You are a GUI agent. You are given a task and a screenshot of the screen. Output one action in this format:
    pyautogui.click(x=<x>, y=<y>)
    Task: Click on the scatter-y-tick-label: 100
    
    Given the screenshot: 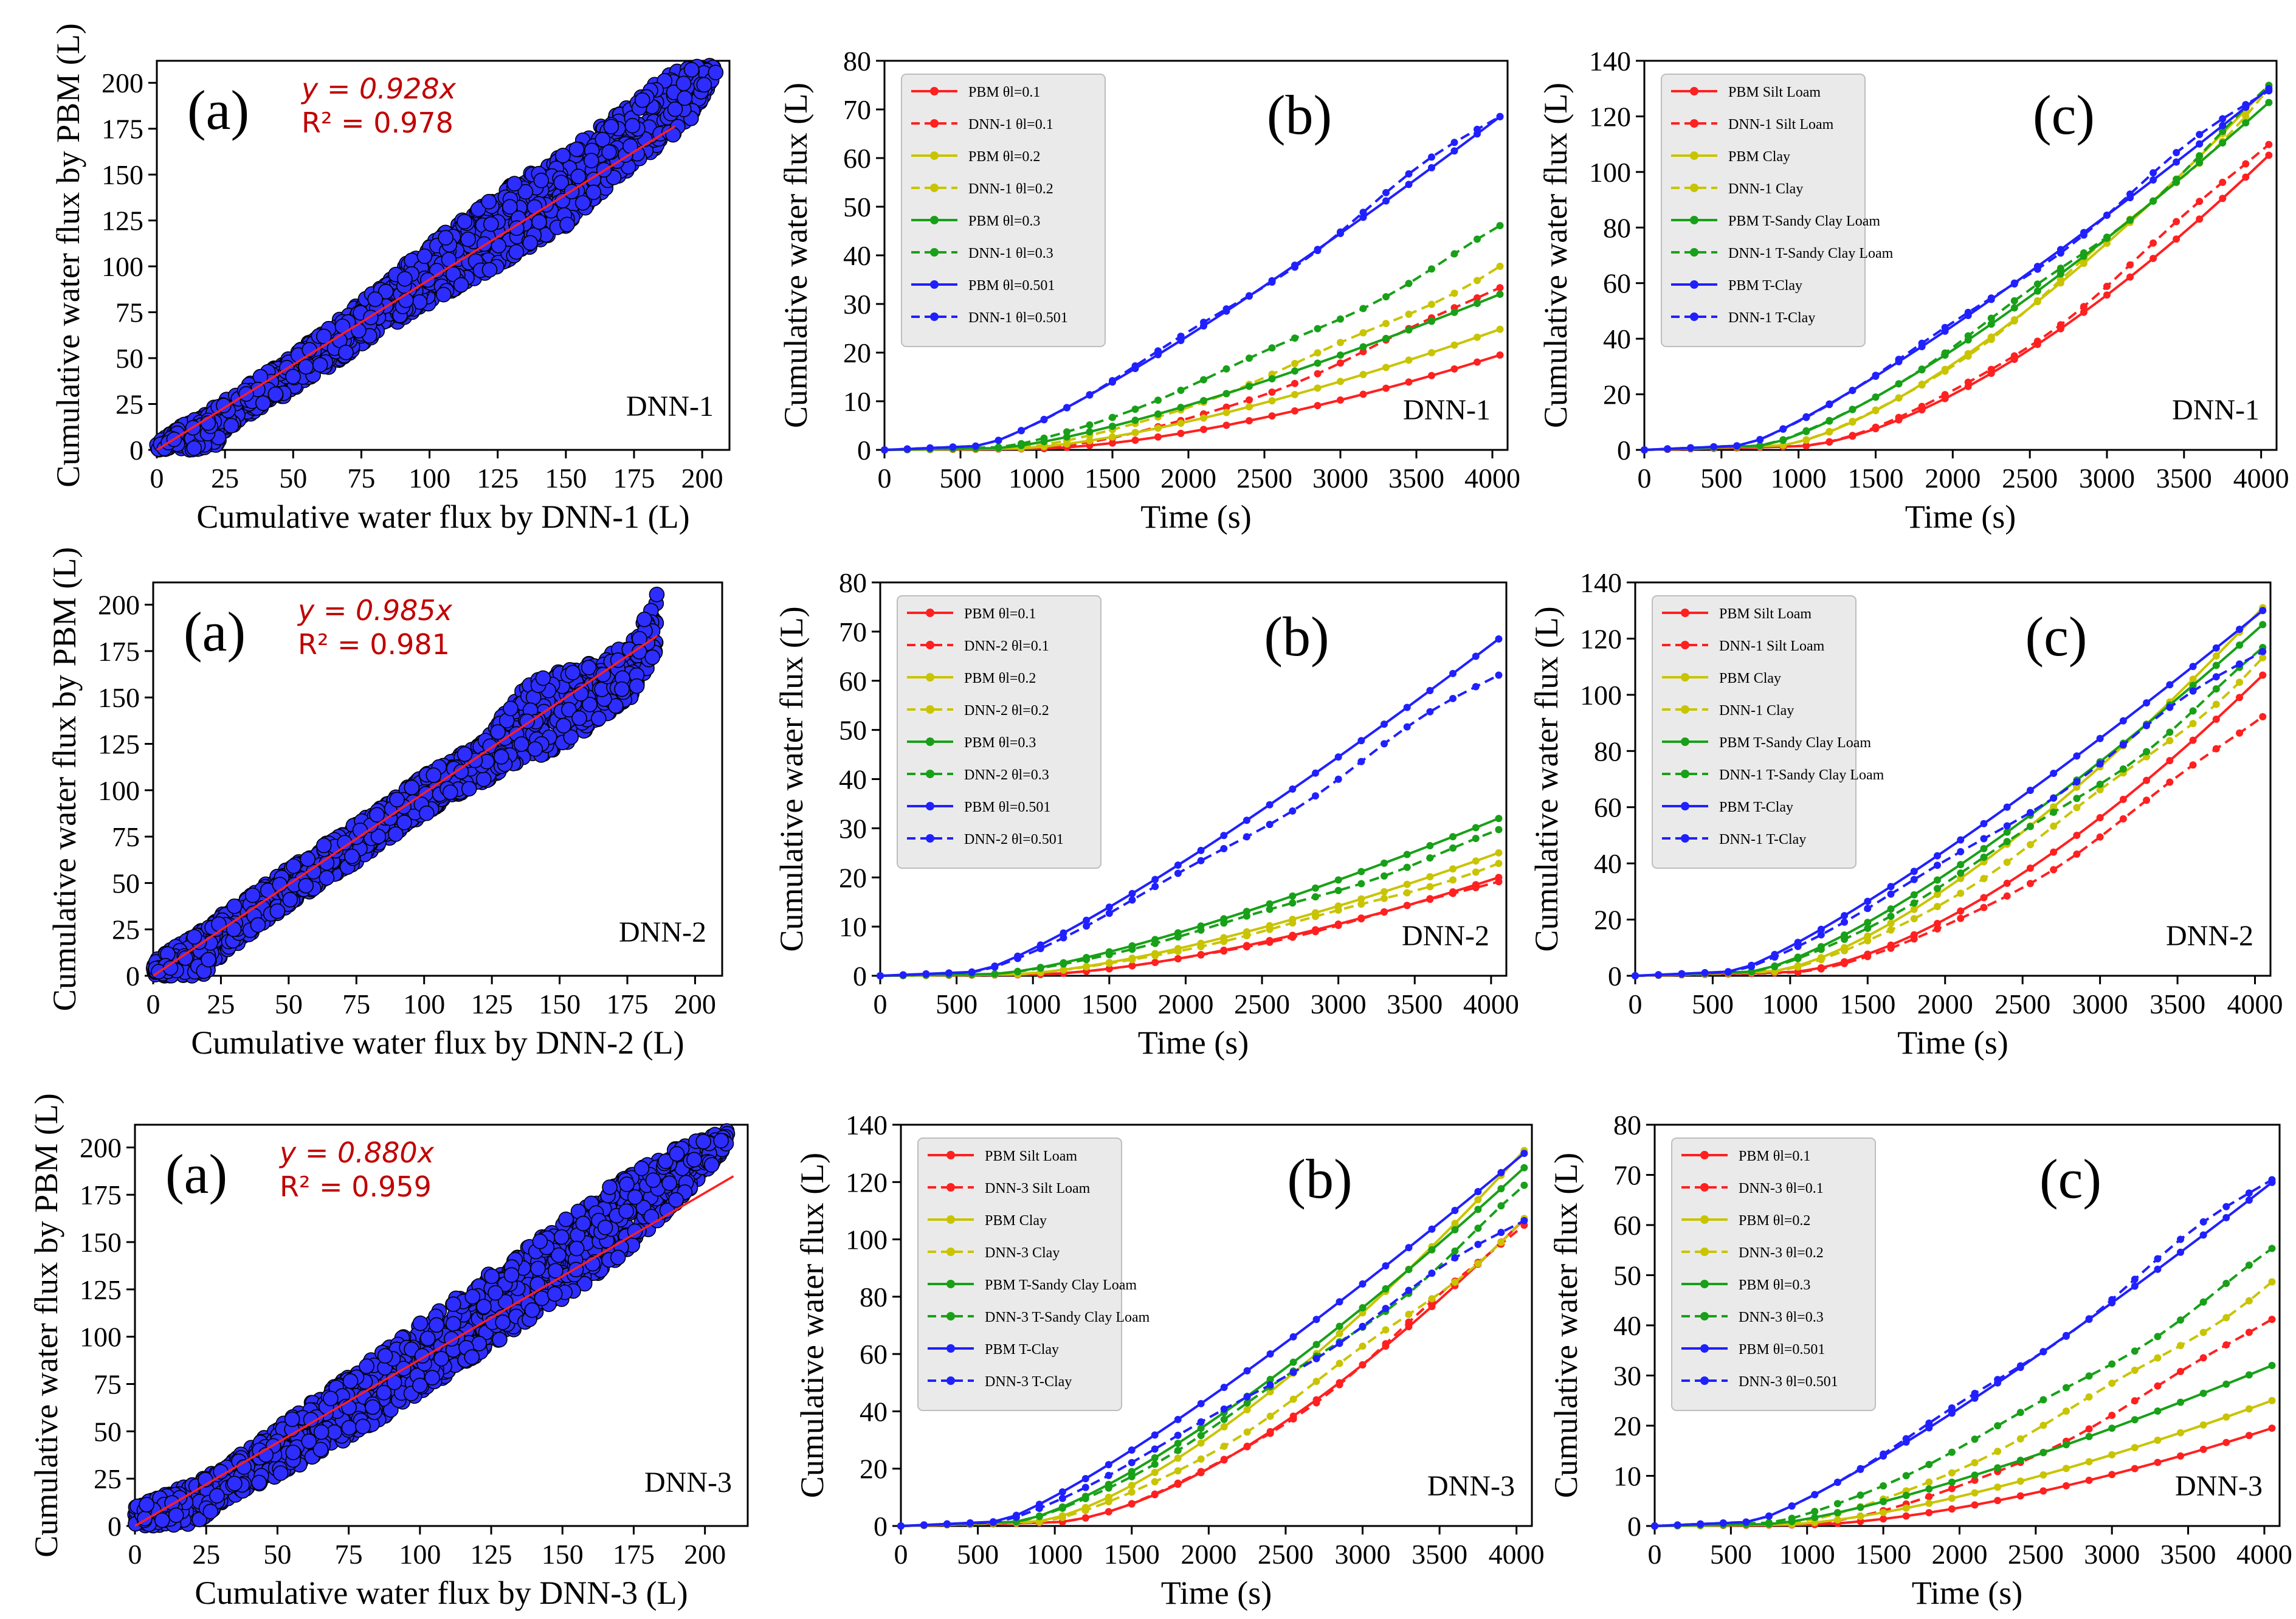 What is the action you would take?
    pyautogui.click(x=122, y=266)
    